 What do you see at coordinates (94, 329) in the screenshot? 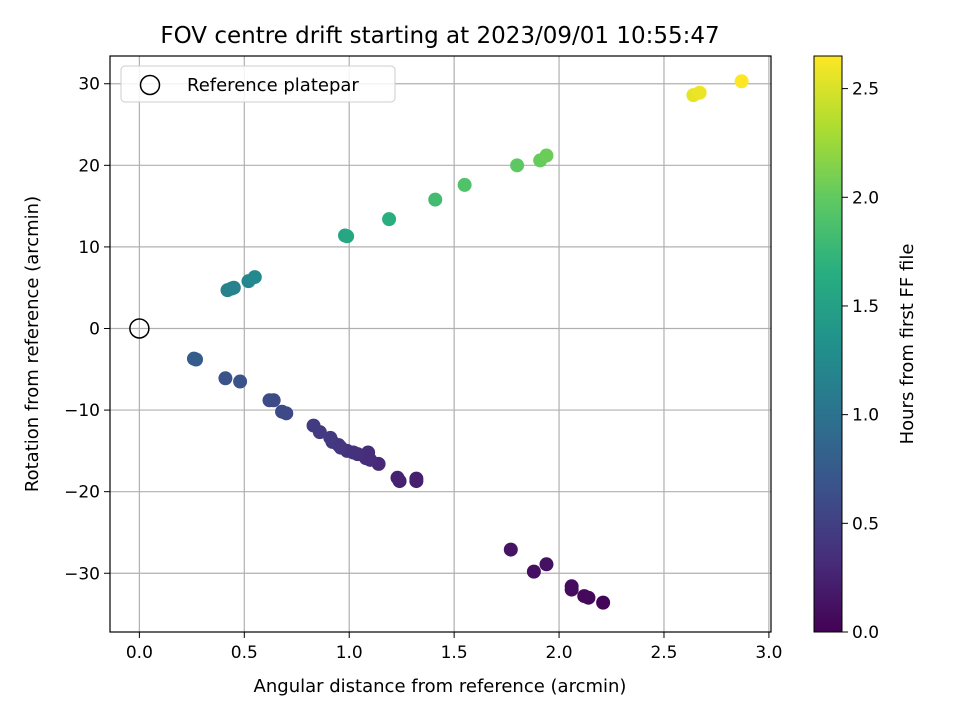
I see `y-tick-label: 0` at bounding box center [94, 329].